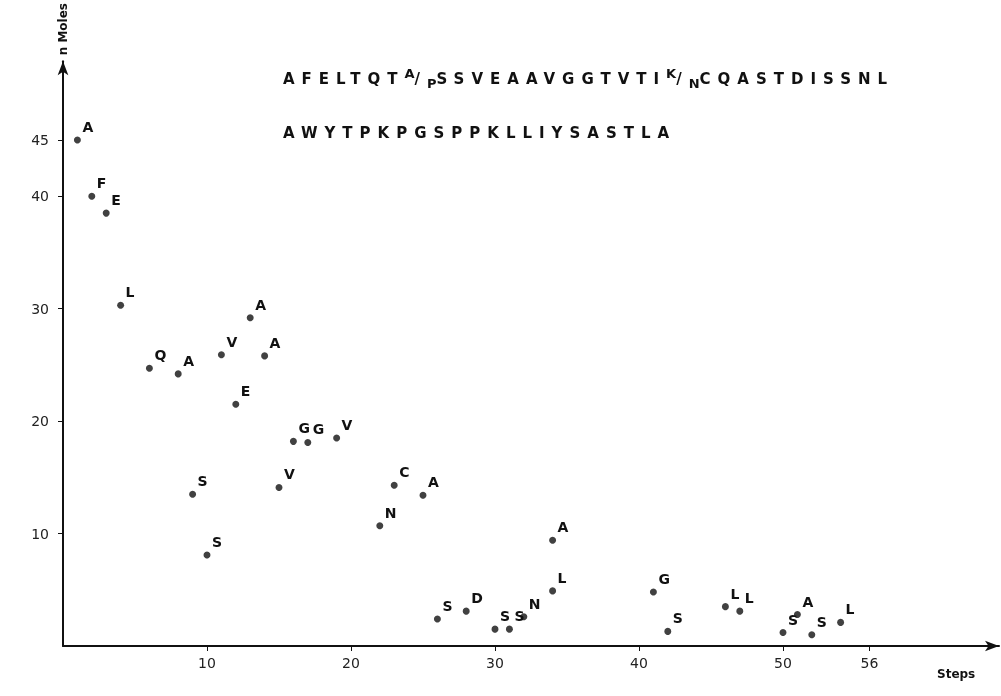 The height and width of the screenshot is (696, 1001). Describe the element at coordinates (480, 133) in the screenshot. I see `annotation: AWYTPKPGSPPKLLIYSASTLA` at that location.